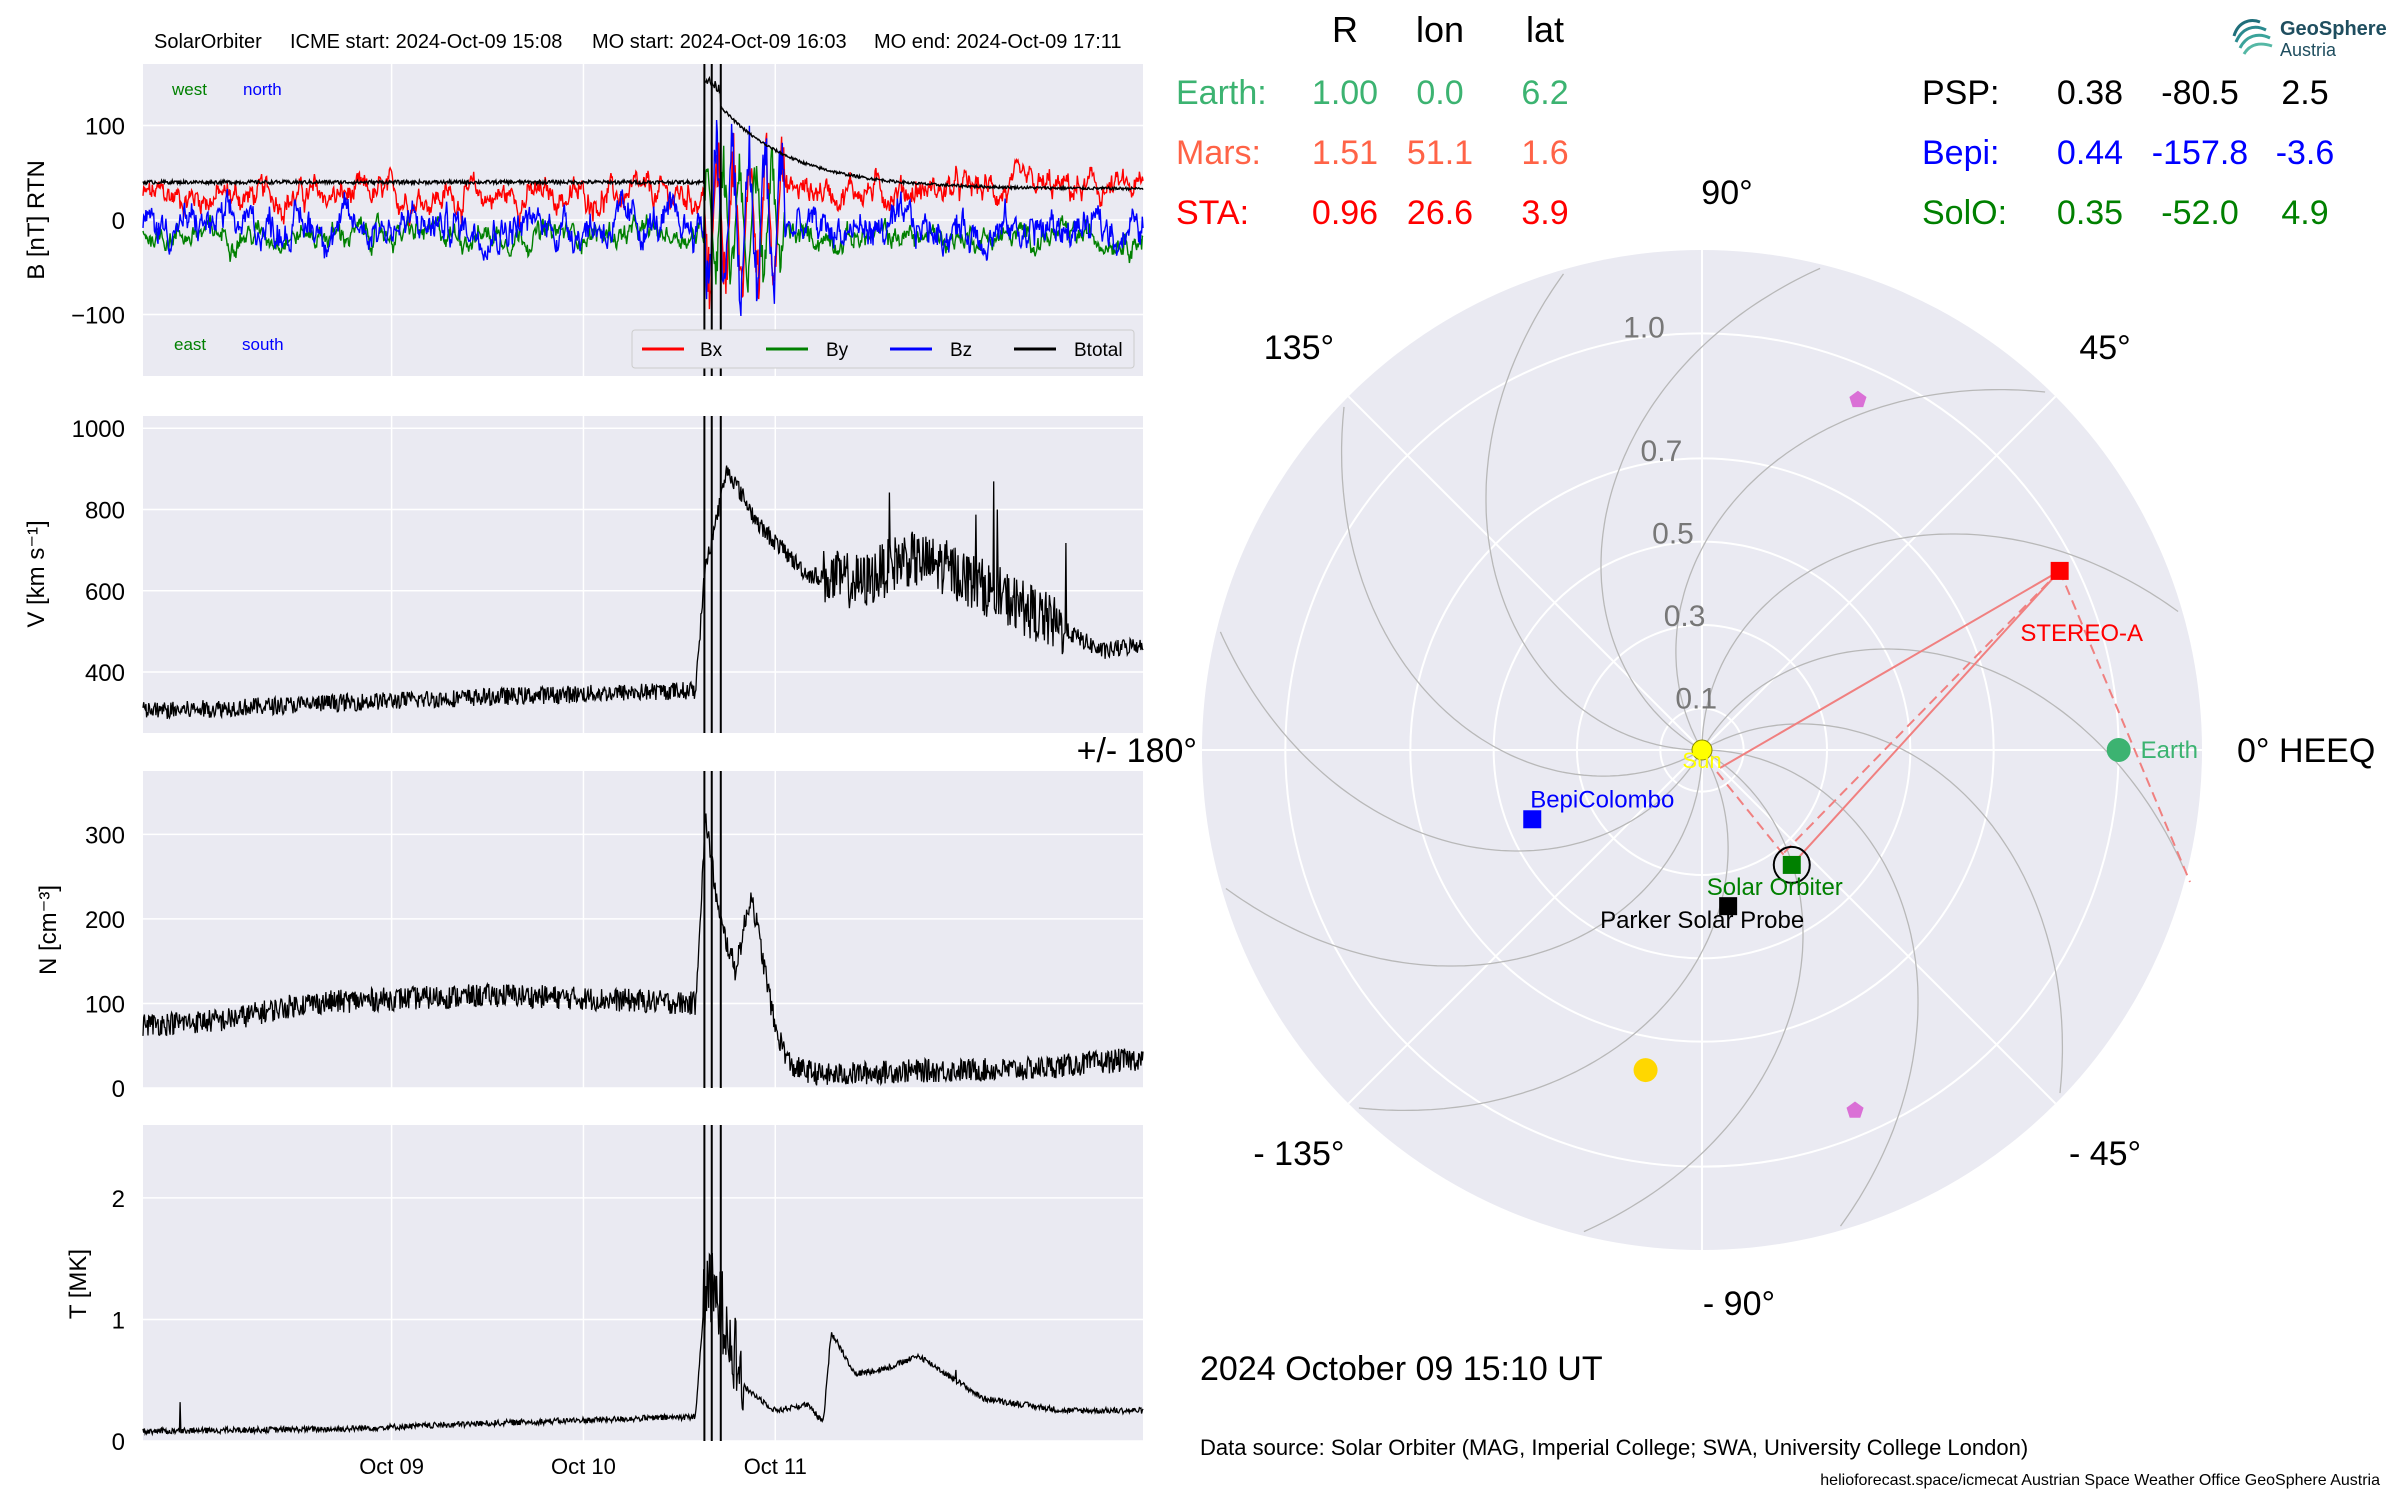 This screenshot has height=1500, width=2400. Describe the element at coordinates (1645, 1070) in the screenshot. I see `marker-circle` at that location.